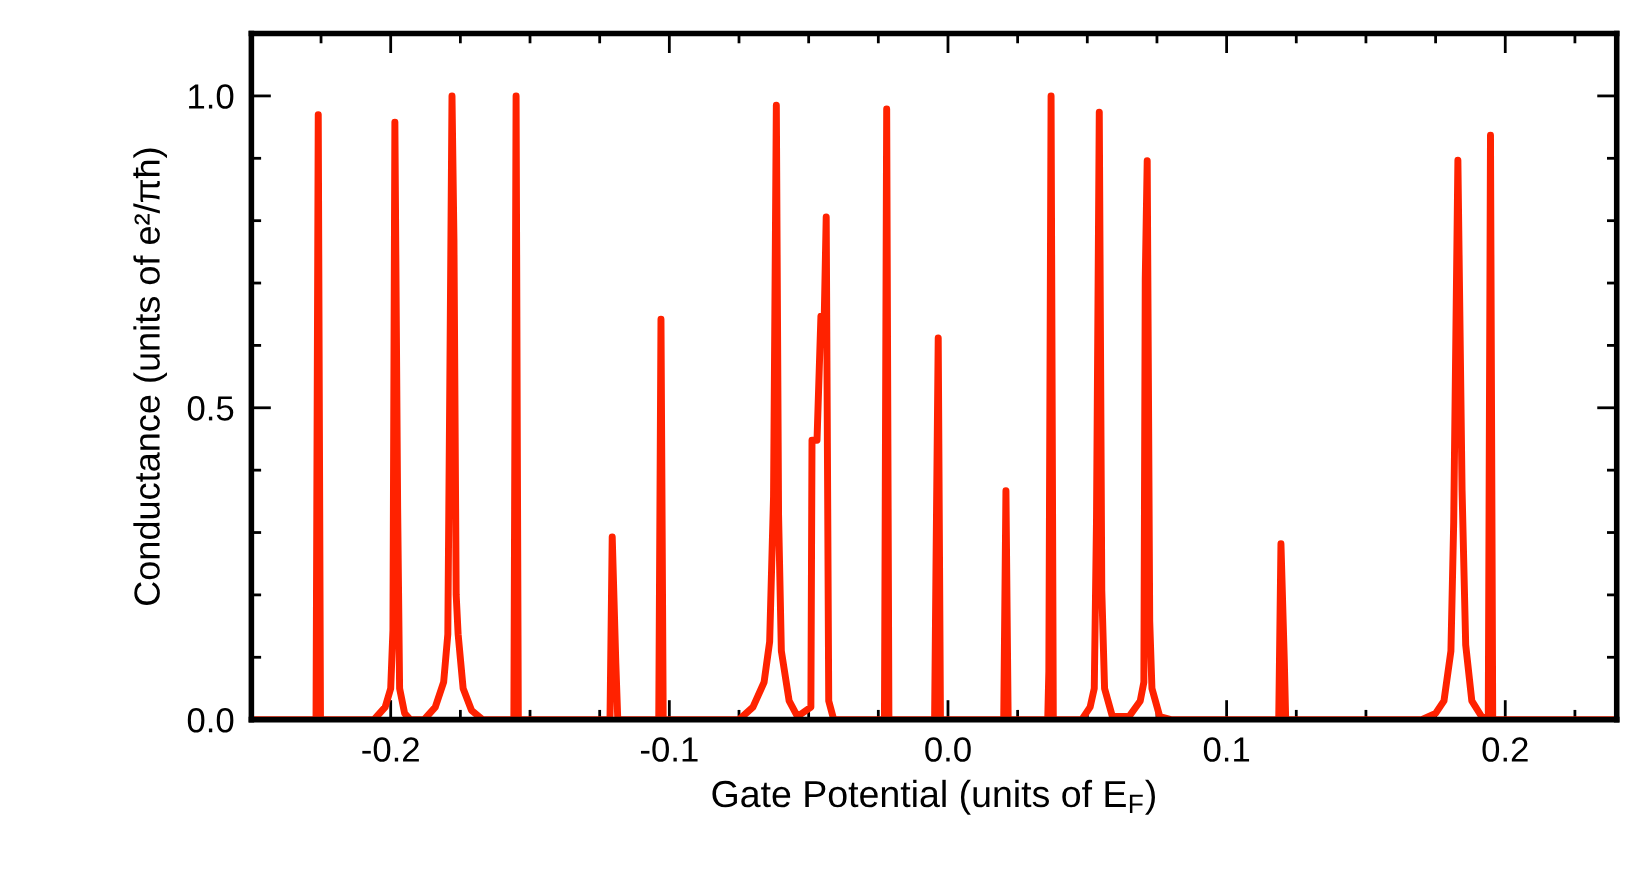 The height and width of the screenshot is (883, 1643). What do you see at coordinates (150, 376) in the screenshot?
I see `y-axis-title: Conductance (units of e²/πħ)` at bounding box center [150, 376].